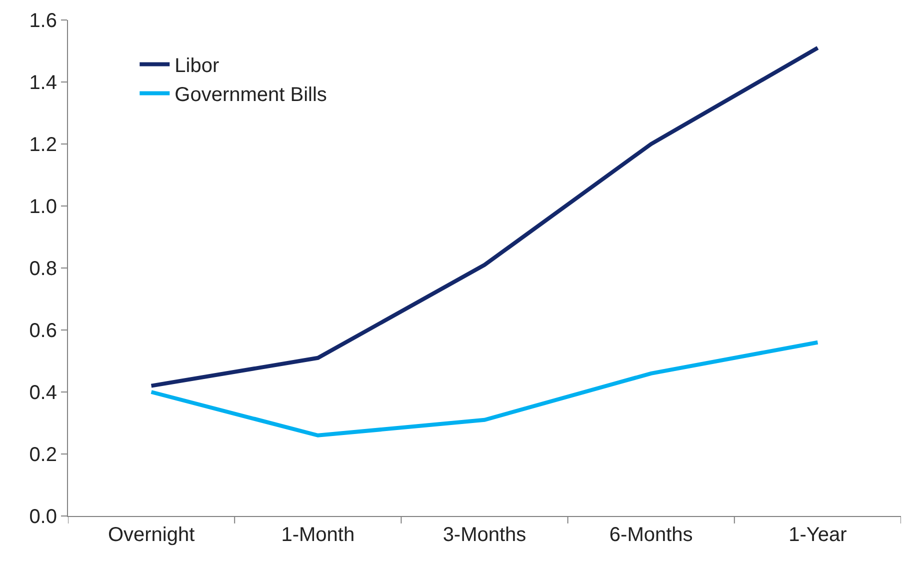  Describe the element at coordinates (651, 535) in the screenshot. I see `x-tick-label: 6-Months` at that location.